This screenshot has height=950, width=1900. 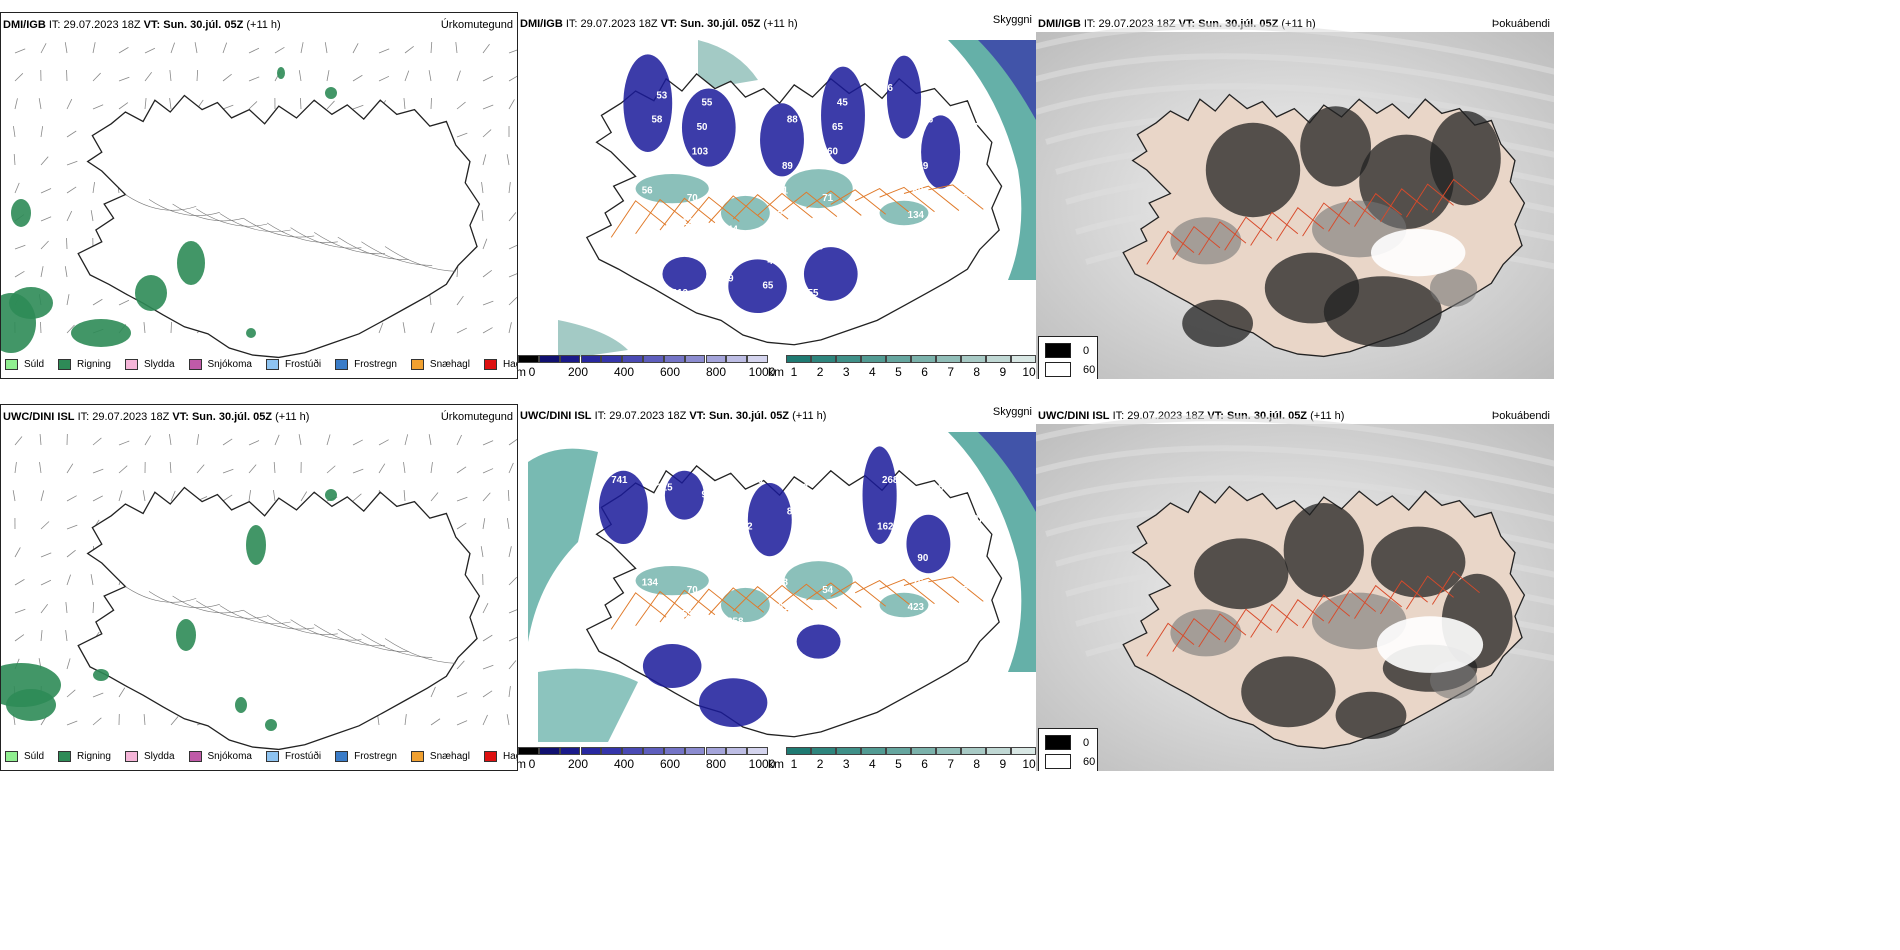 What do you see at coordinates (642, 607) in the screenshot?
I see `map-value-label: 55` at bounding box center [642, 607].